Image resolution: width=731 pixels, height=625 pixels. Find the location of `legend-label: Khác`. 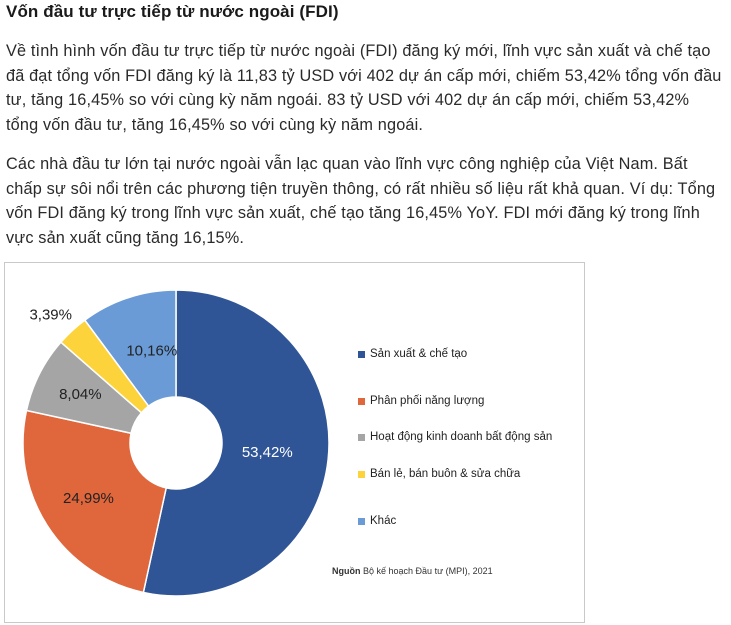

legend-label: Khác is located at coordinates (383, 521).